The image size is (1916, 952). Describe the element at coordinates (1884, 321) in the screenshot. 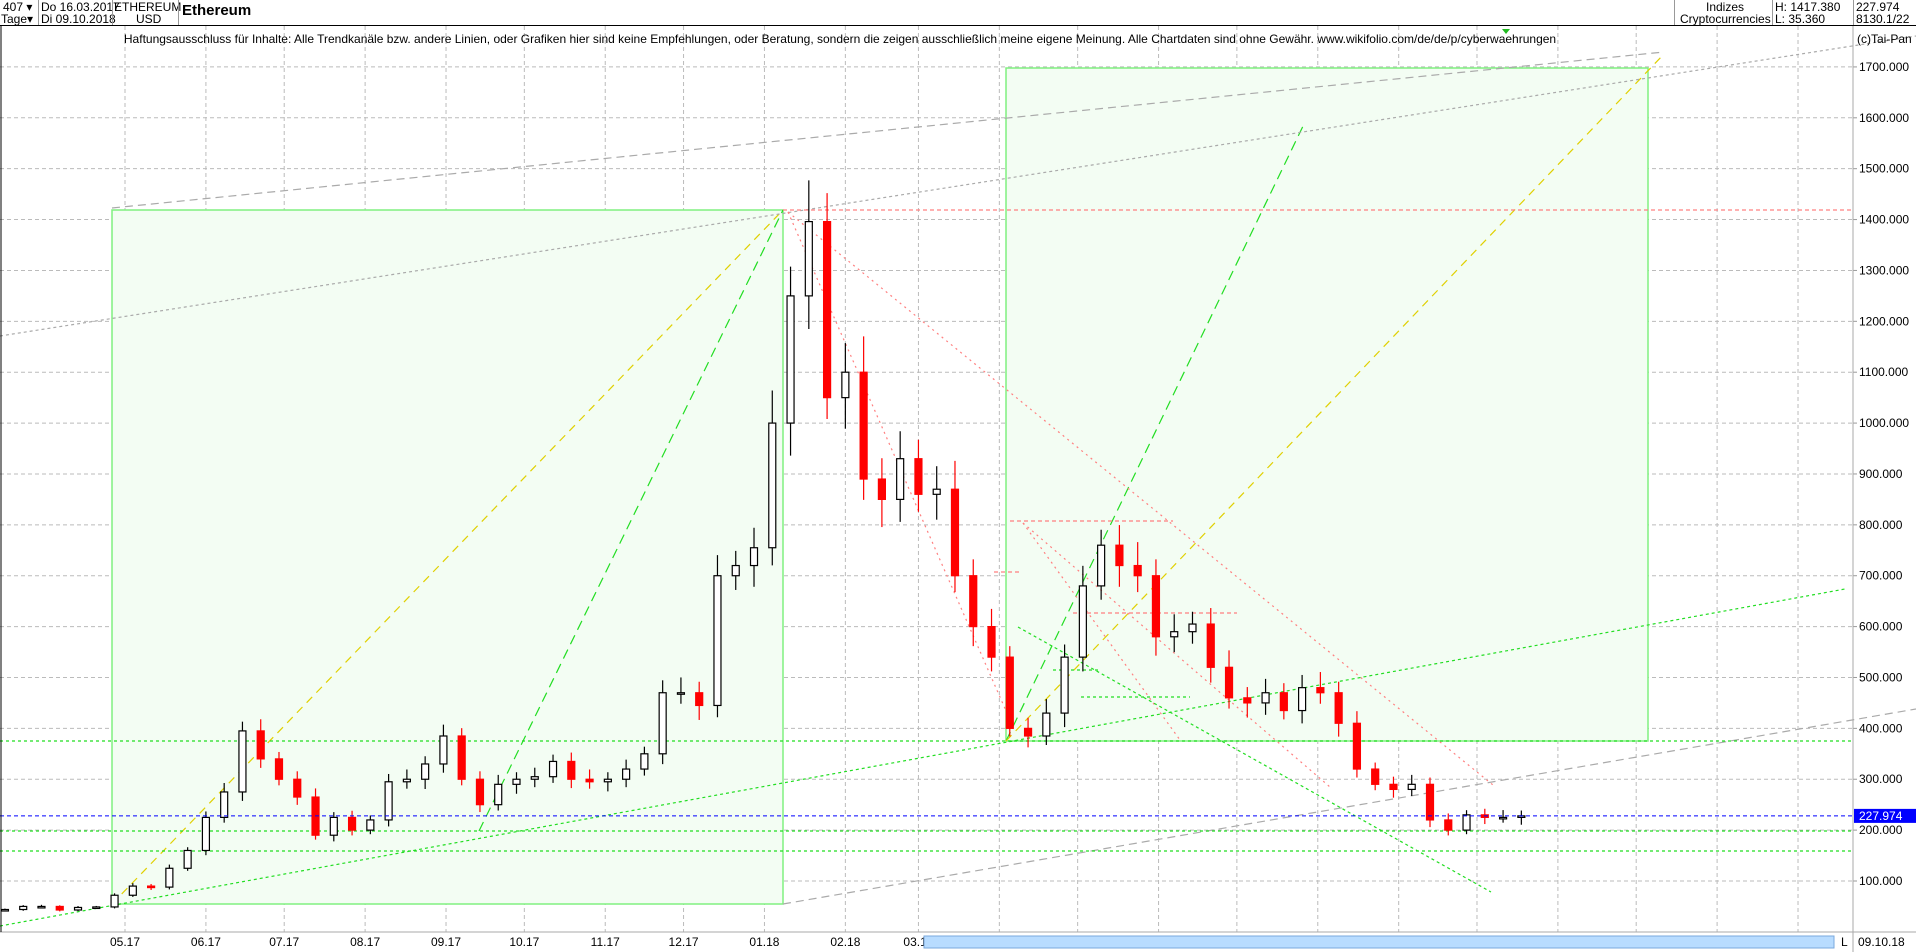

I see `y-tick-label: 1200.000` at that location.